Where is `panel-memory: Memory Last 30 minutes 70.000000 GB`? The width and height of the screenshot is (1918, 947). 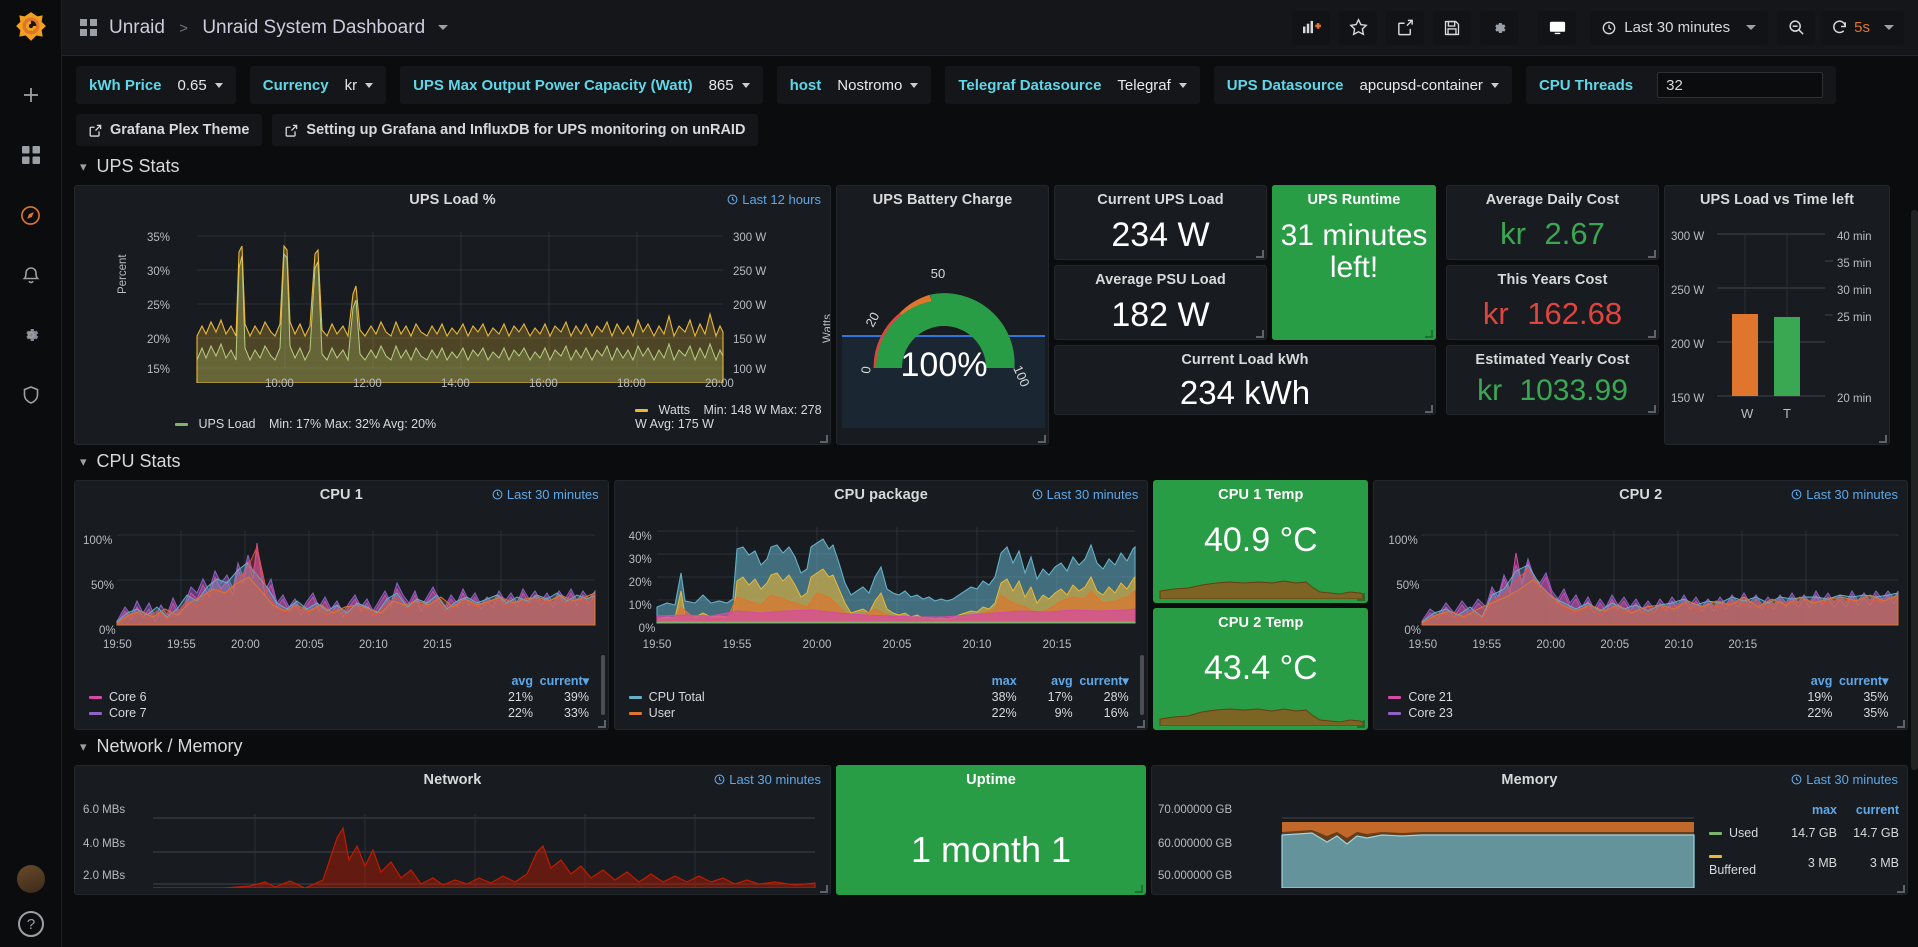
panel-memory: Memory Last 30 minutes 70.000000 GB is located at coordinates (1529, 830).